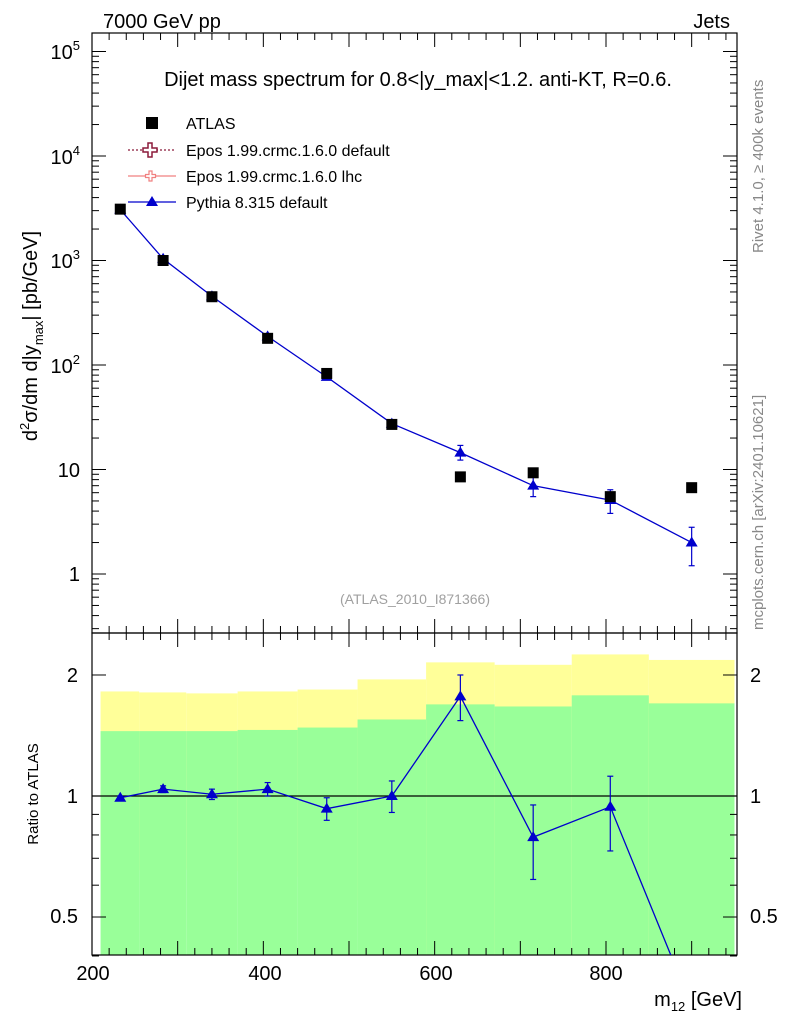 The width and height of the screenshot is (786, 1024). I want to click on energy-label: 7000 GeV pp, so click(162, 22).